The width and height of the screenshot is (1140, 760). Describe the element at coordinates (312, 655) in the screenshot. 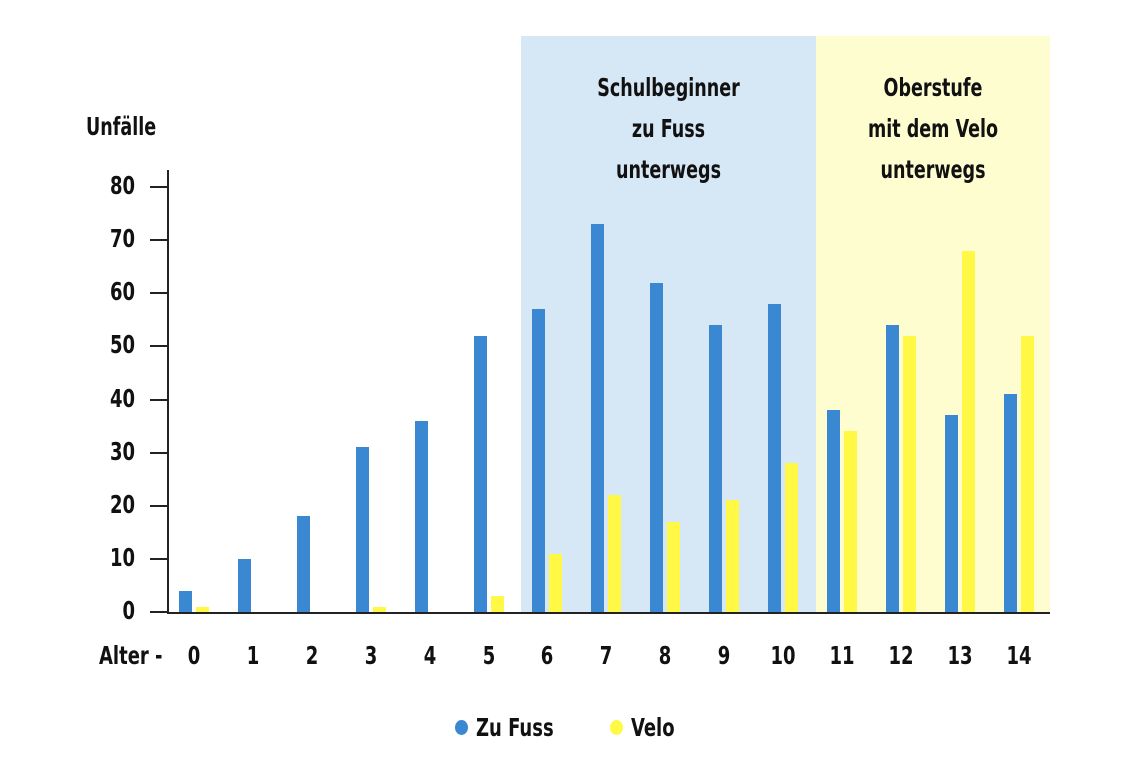

I see `x-tick-label: 2` at that location.